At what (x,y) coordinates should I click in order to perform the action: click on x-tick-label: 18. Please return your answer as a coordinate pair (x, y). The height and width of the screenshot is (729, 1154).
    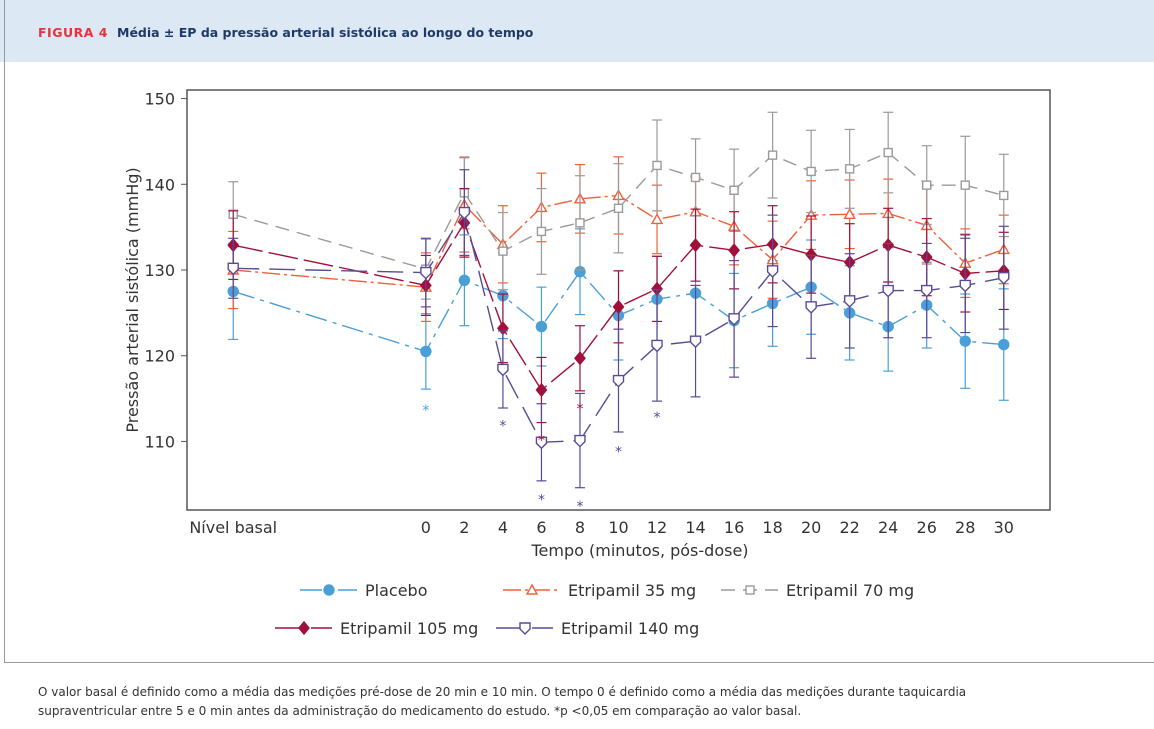
    Looking at the image, I should click on (772, 527).